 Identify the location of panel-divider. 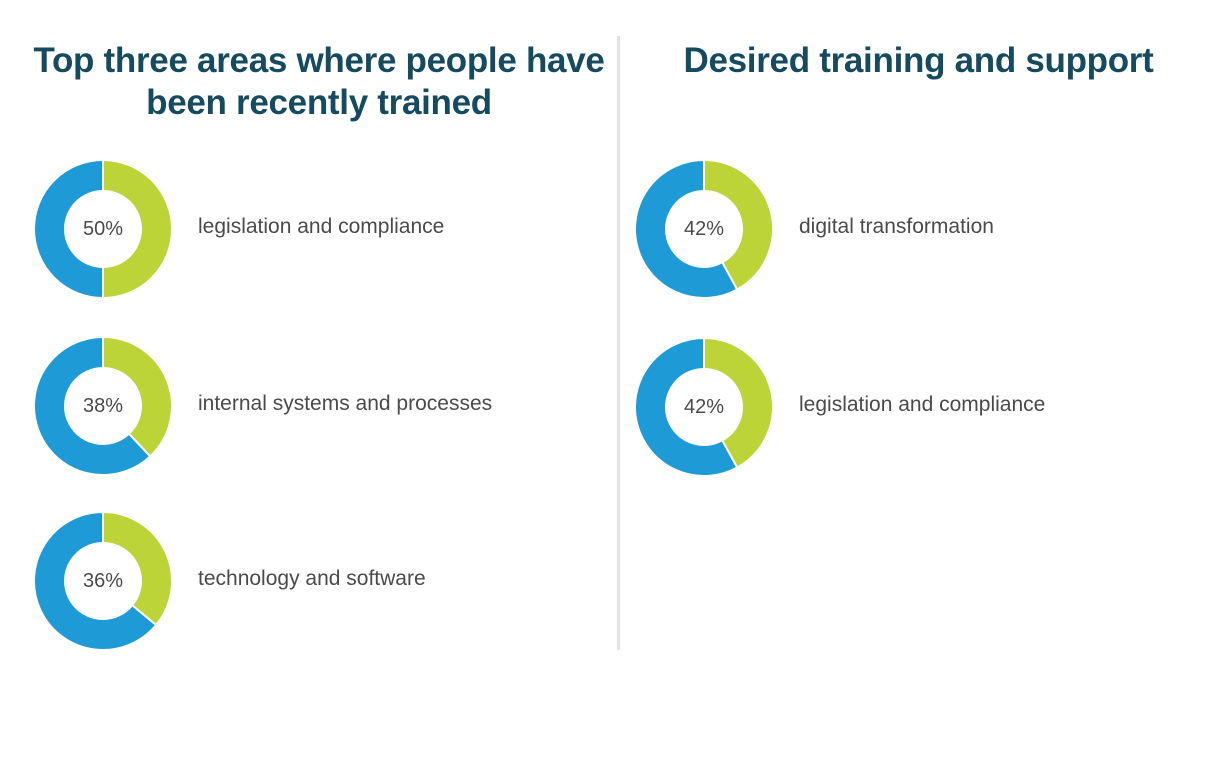
(618, 343).